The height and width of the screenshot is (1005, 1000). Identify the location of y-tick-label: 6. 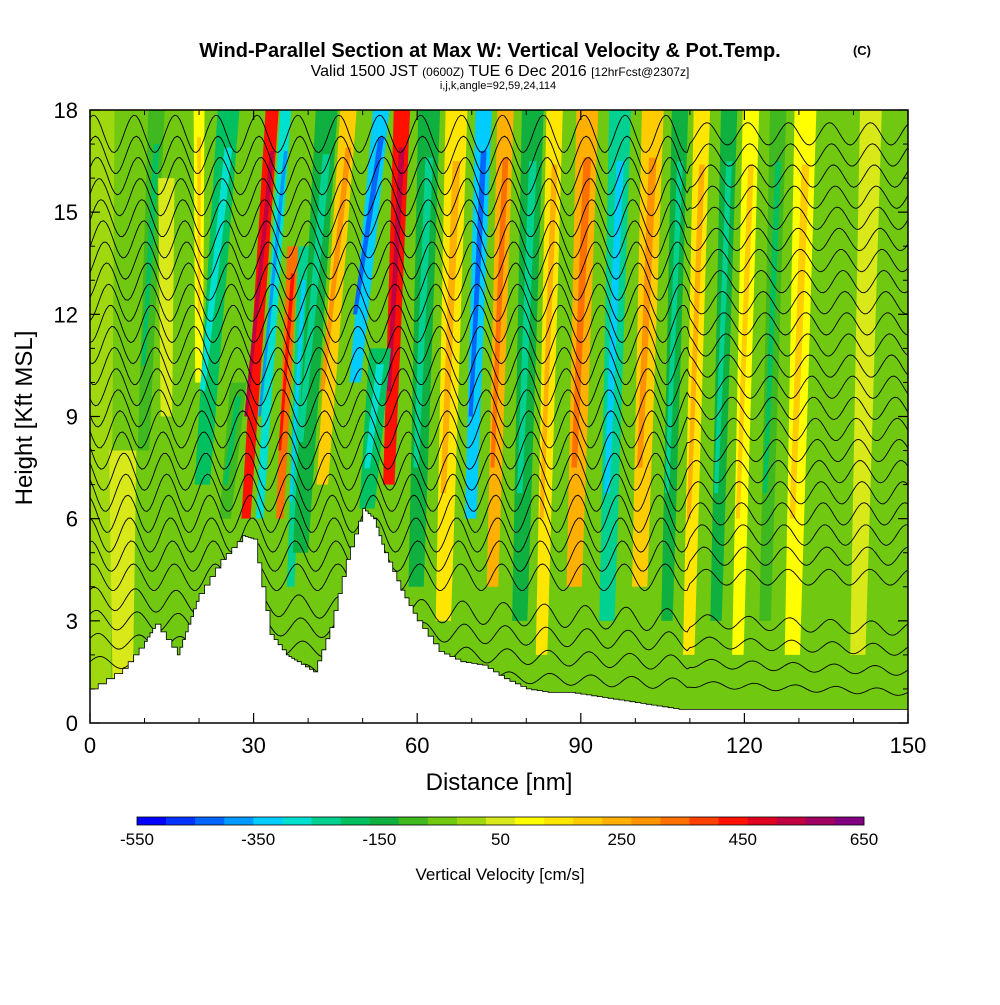
(72, 519).